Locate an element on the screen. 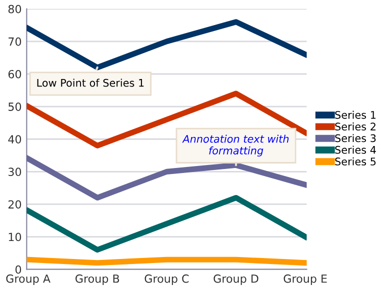 Image resolution: width=381 pixels, height=296 pixels. y-tick-label: 50 is located at coordinates (15, 106).